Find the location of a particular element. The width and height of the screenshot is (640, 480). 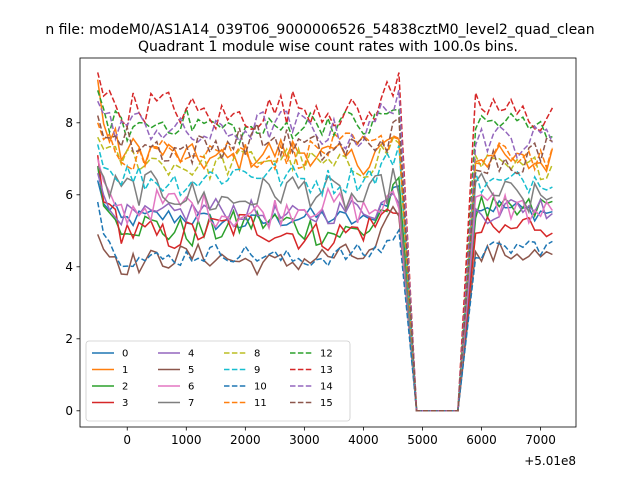

legend-box is located at coordinates (218, 381).